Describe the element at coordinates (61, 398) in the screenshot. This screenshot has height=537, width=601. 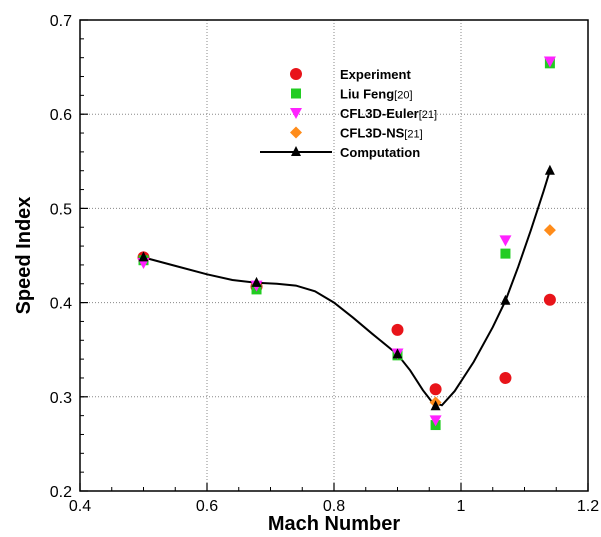
I see `y-tick-label: 0.3` at that location.